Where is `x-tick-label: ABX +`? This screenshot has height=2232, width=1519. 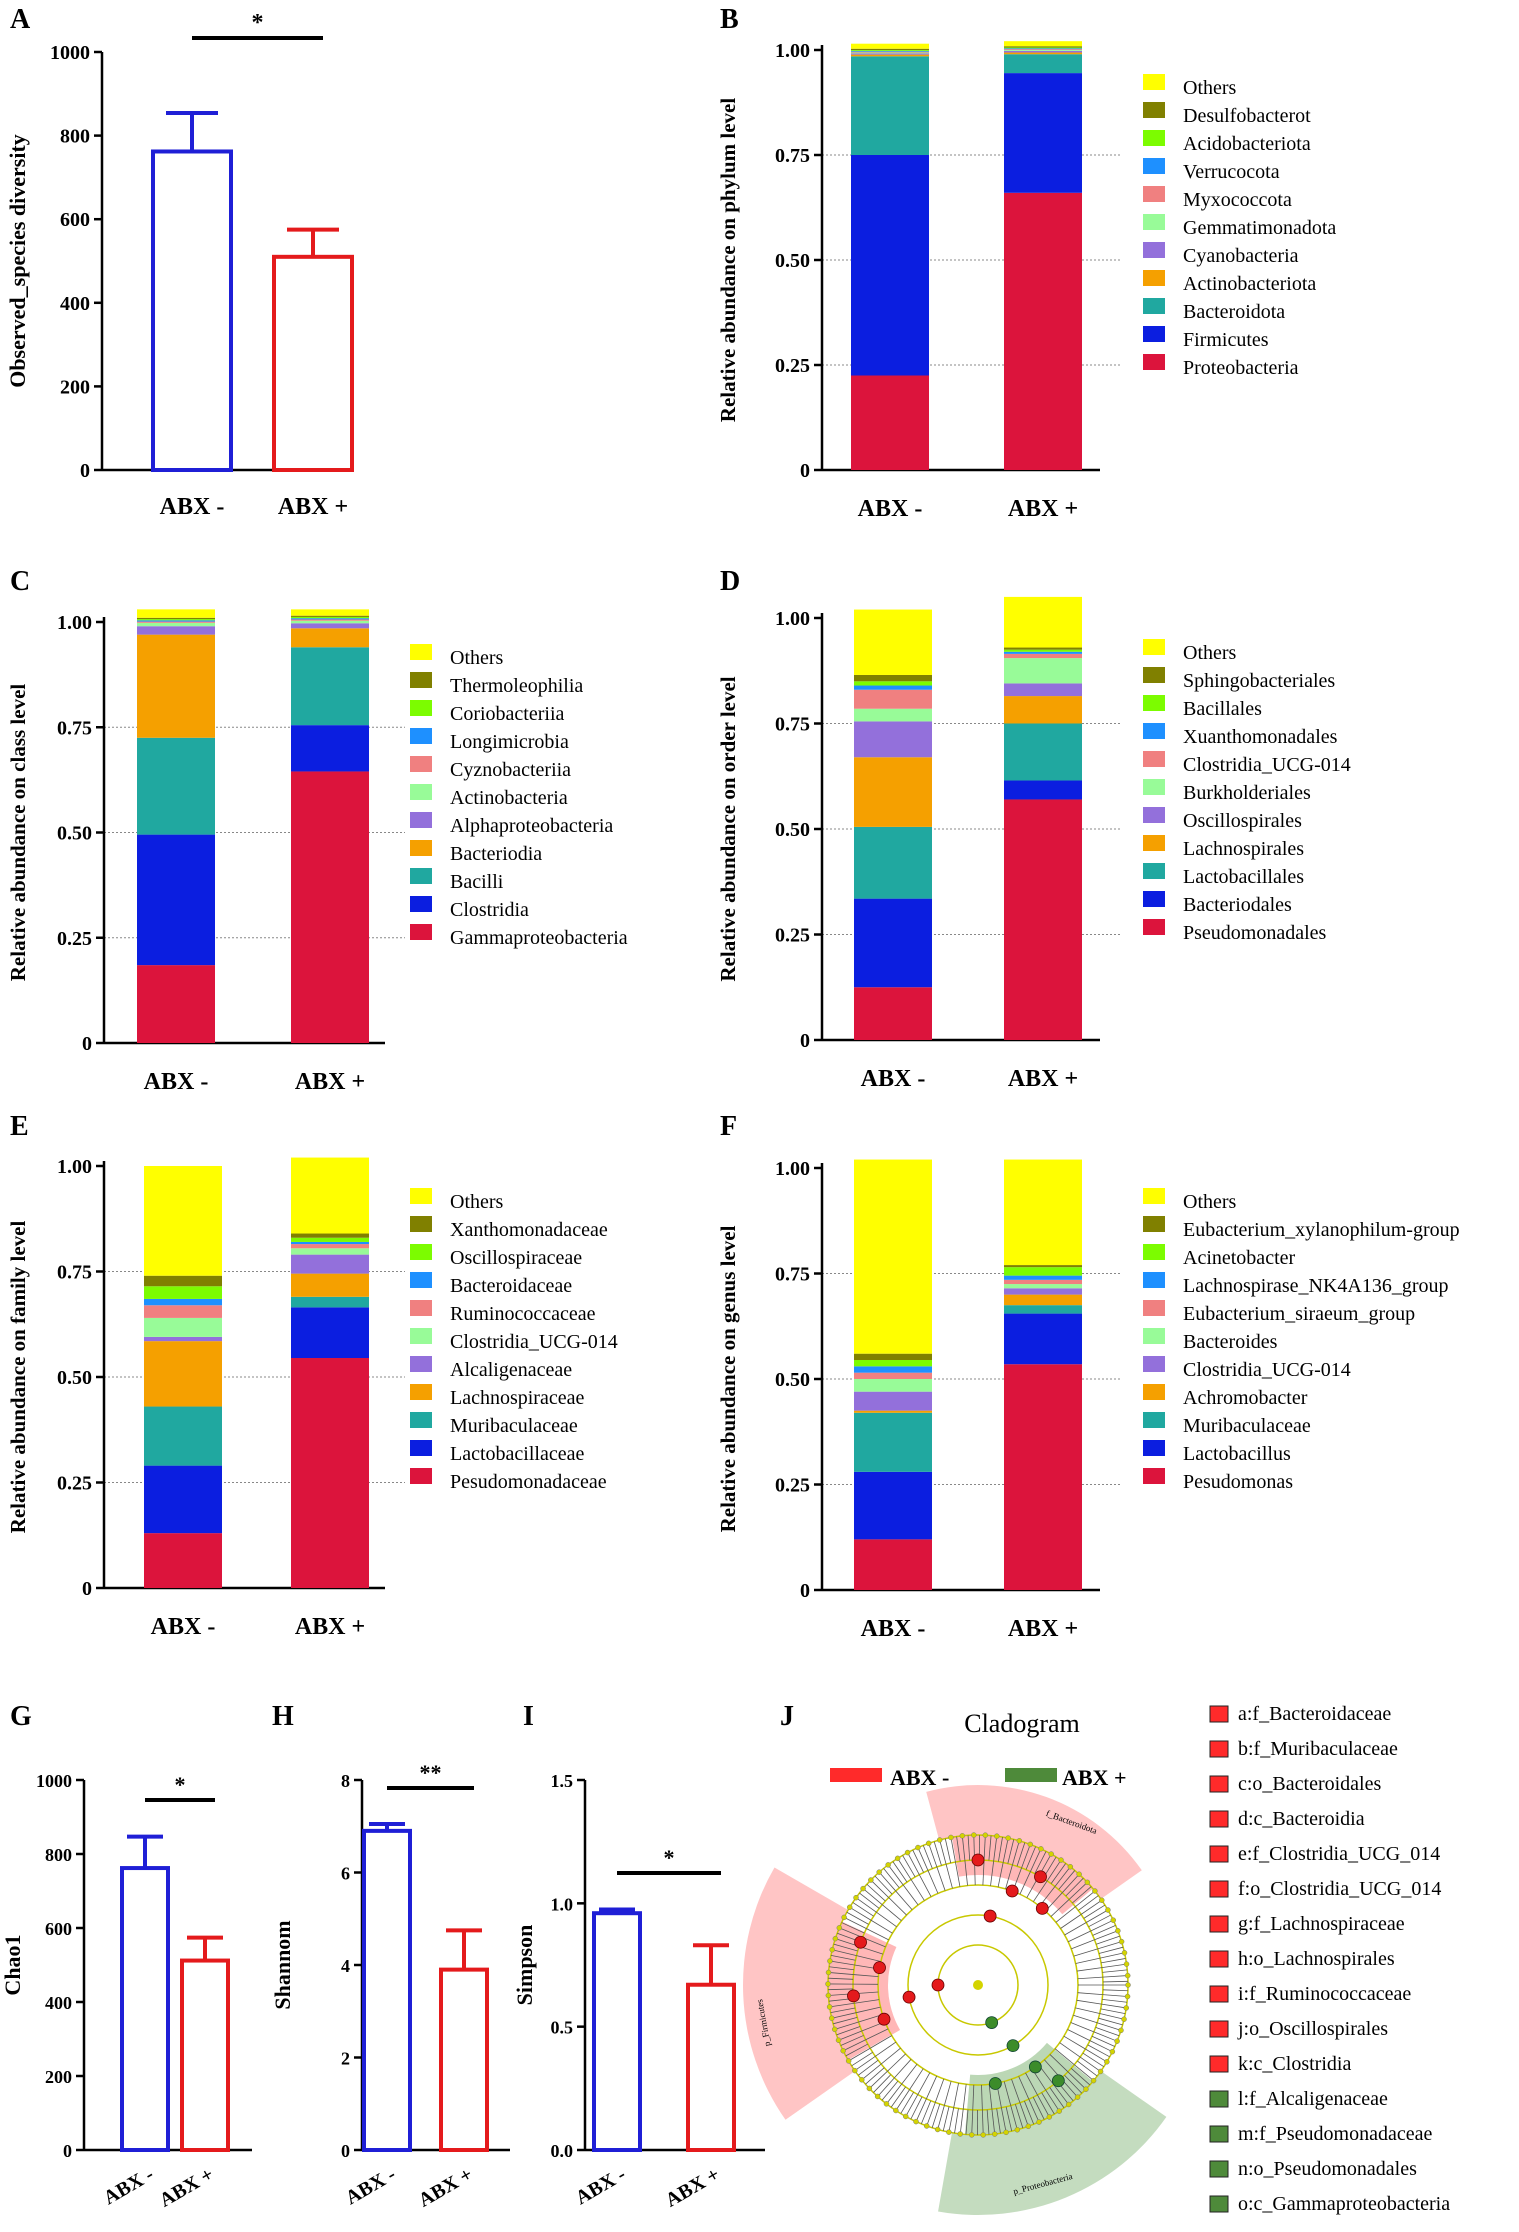
x-tick-label: ABX + is located at coordinates (1043, 1629).